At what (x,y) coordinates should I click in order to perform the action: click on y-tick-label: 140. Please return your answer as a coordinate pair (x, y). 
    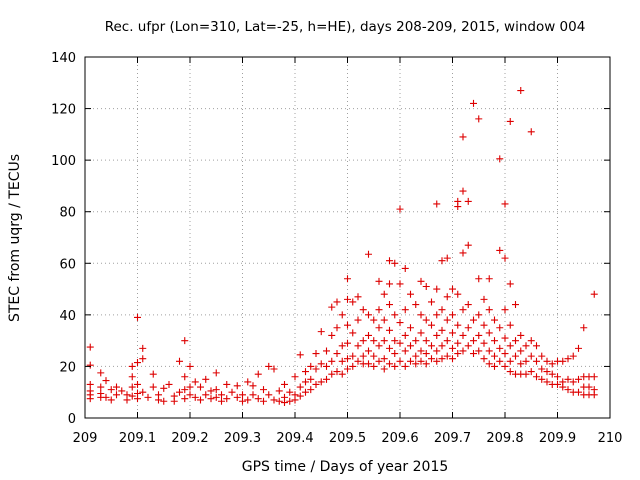
    Looking at the image, I should click on (63, 58).